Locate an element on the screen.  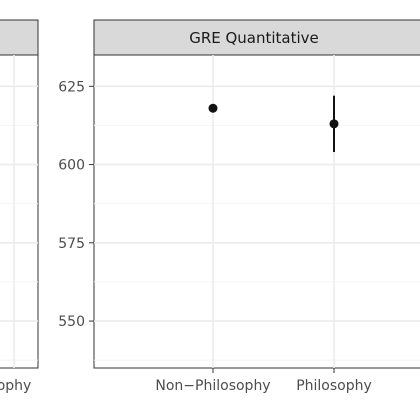
left-panel-x-label: ophy is located at coordinates (15, 386).